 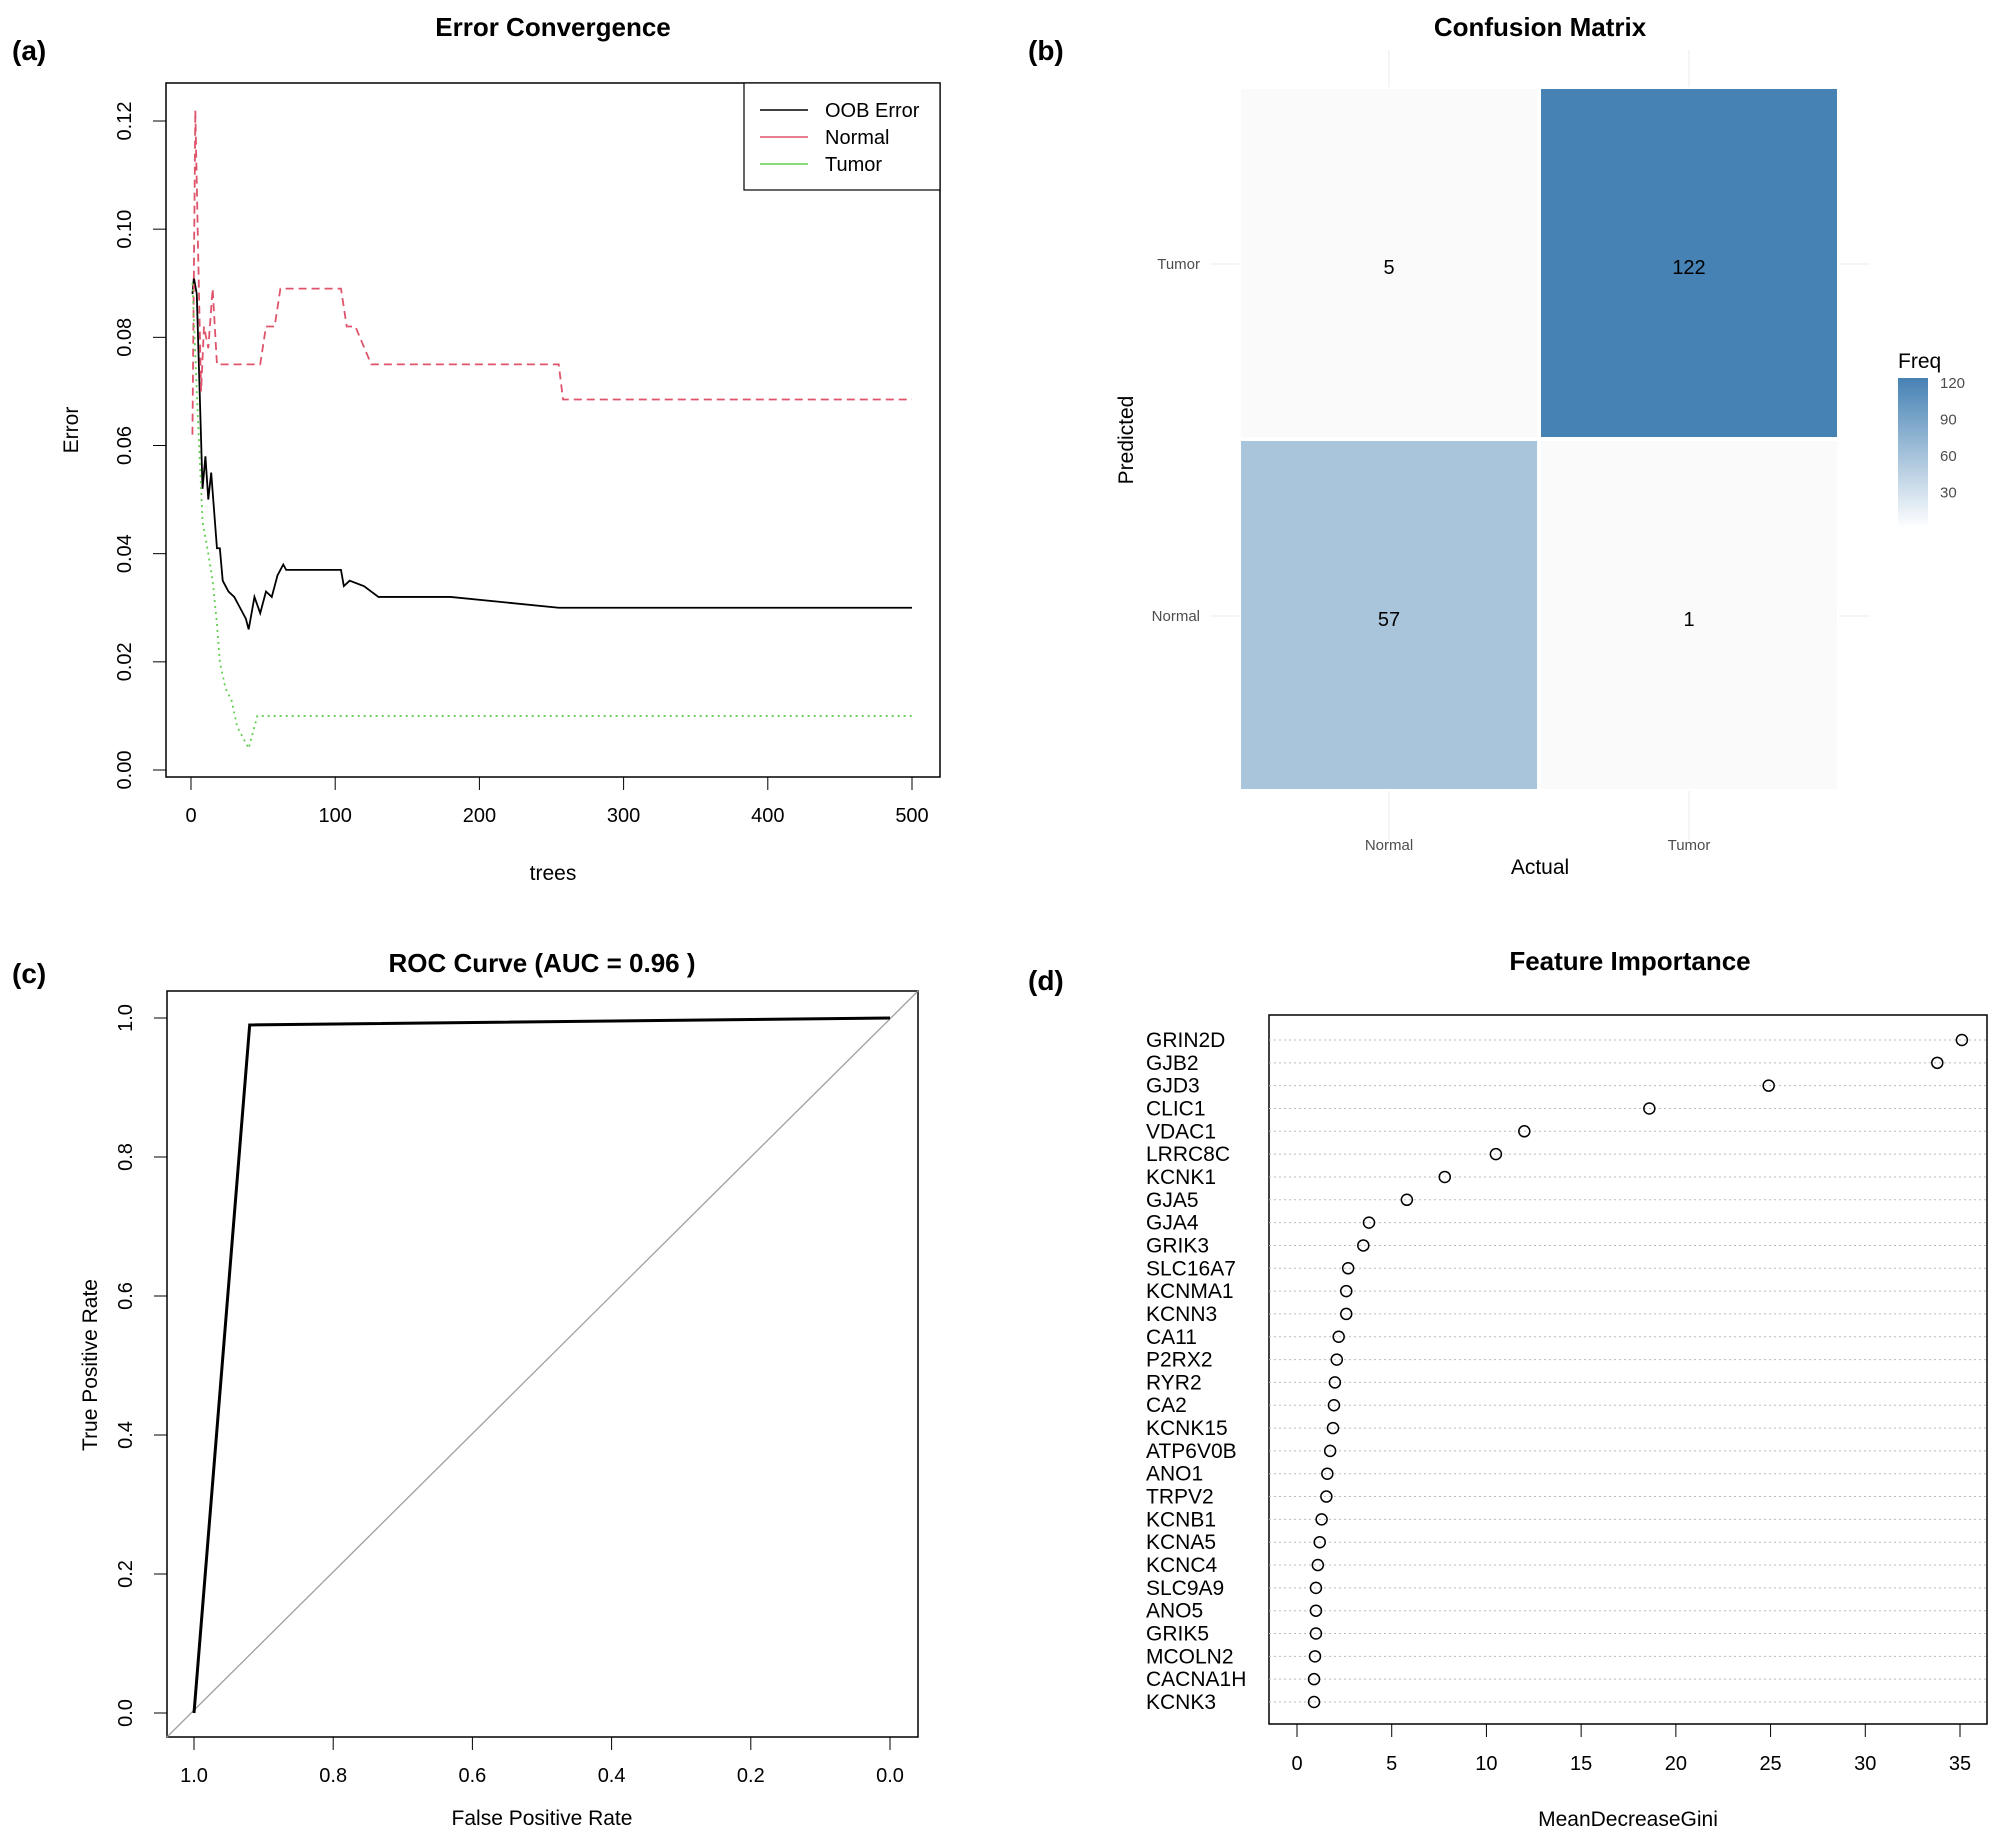 I want to click on plot-frame-a, so click(x=553, y=430).